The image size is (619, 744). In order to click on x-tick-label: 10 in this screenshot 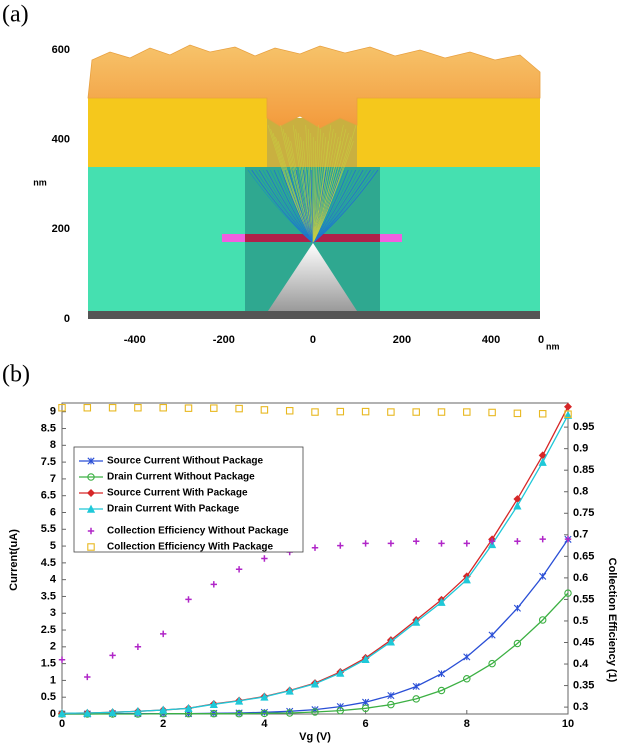, I will do `click(568, 724)`.